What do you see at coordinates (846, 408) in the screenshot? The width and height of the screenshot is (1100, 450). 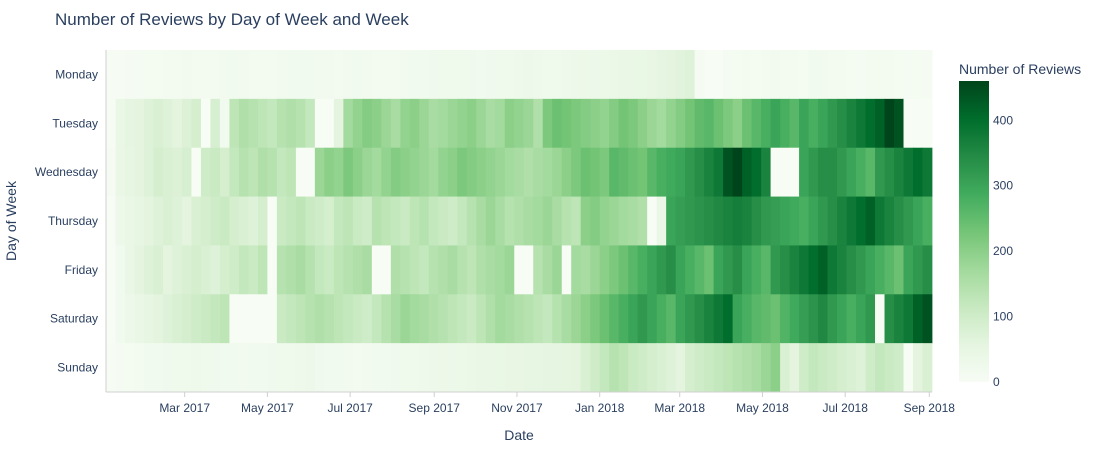 I see `x-tick-label: Jul 2018` at bounding box center [846, 408].